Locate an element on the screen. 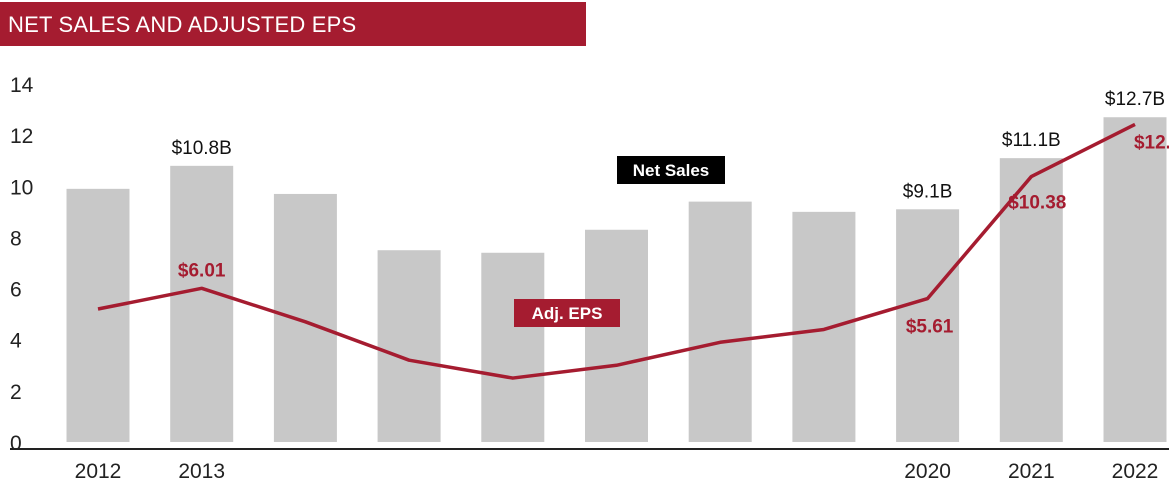 This screenshot has height=483, width=1169. net-sales-value-label: $12.7B is located at coordinates (1135, 99).